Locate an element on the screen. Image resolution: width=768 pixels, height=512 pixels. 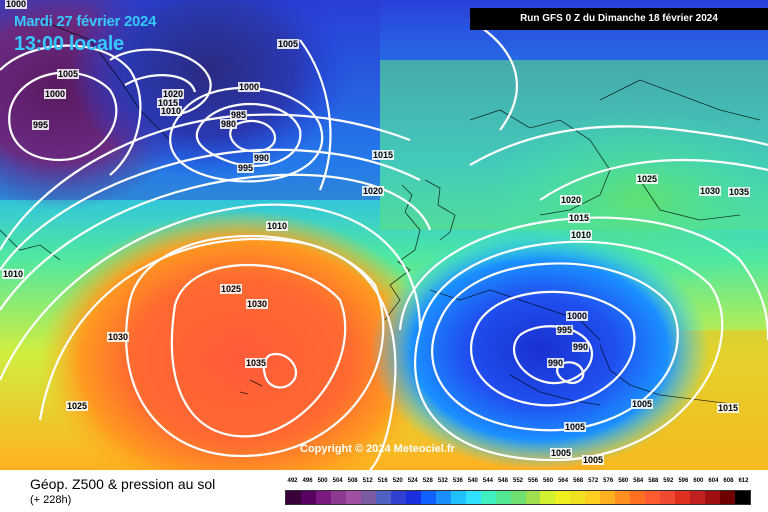
legend-value: 500 is located at coordinates (322, 481).